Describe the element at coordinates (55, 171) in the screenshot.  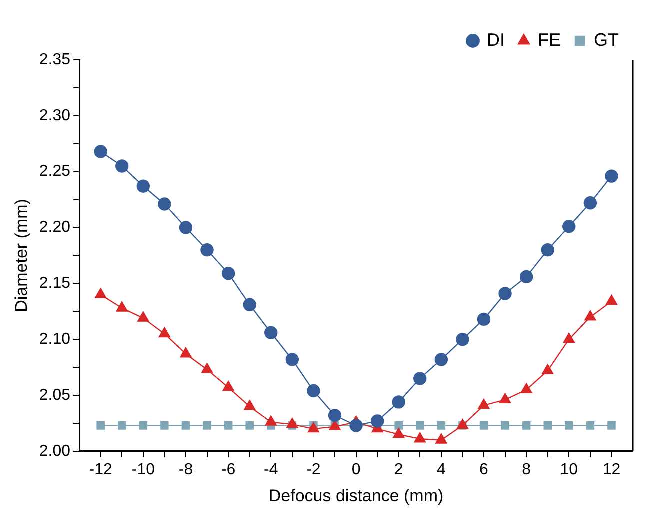
I see `y-tick-label: 2.25` at that location.